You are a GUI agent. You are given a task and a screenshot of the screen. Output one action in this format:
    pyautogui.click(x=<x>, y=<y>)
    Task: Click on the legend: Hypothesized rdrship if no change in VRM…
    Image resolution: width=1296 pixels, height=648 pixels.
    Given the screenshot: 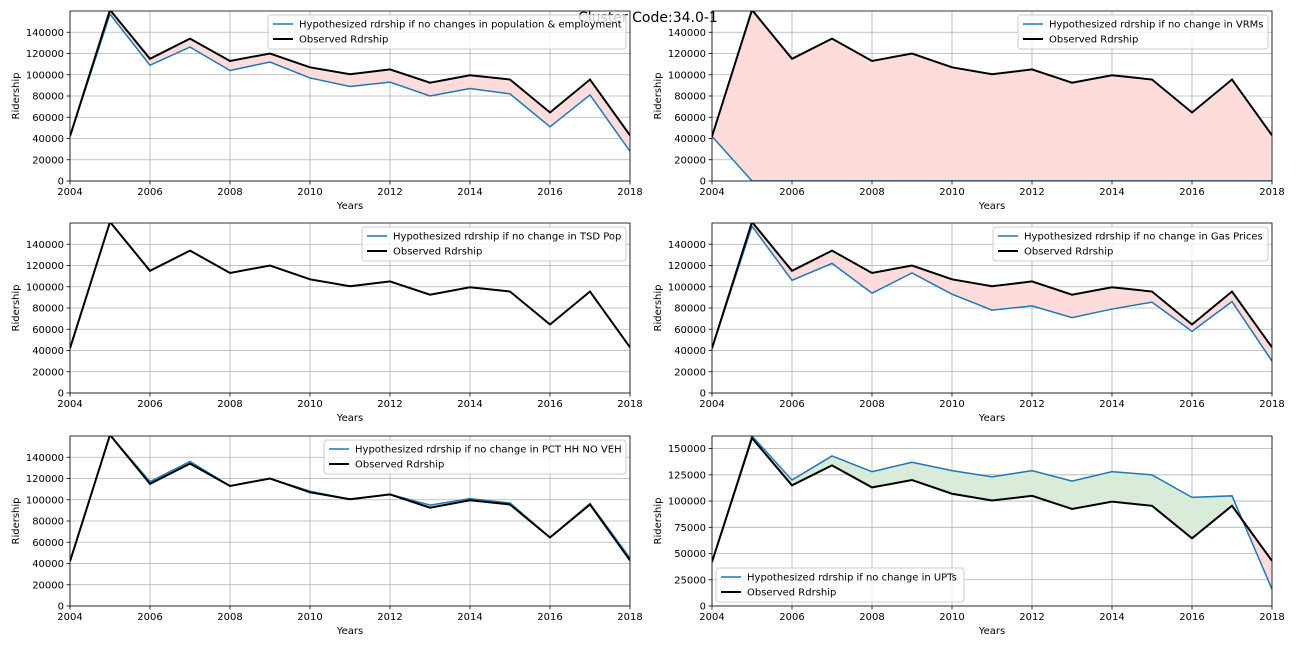 What is the action you would take?
    pyautogui.click(x=1143, y=32)
    